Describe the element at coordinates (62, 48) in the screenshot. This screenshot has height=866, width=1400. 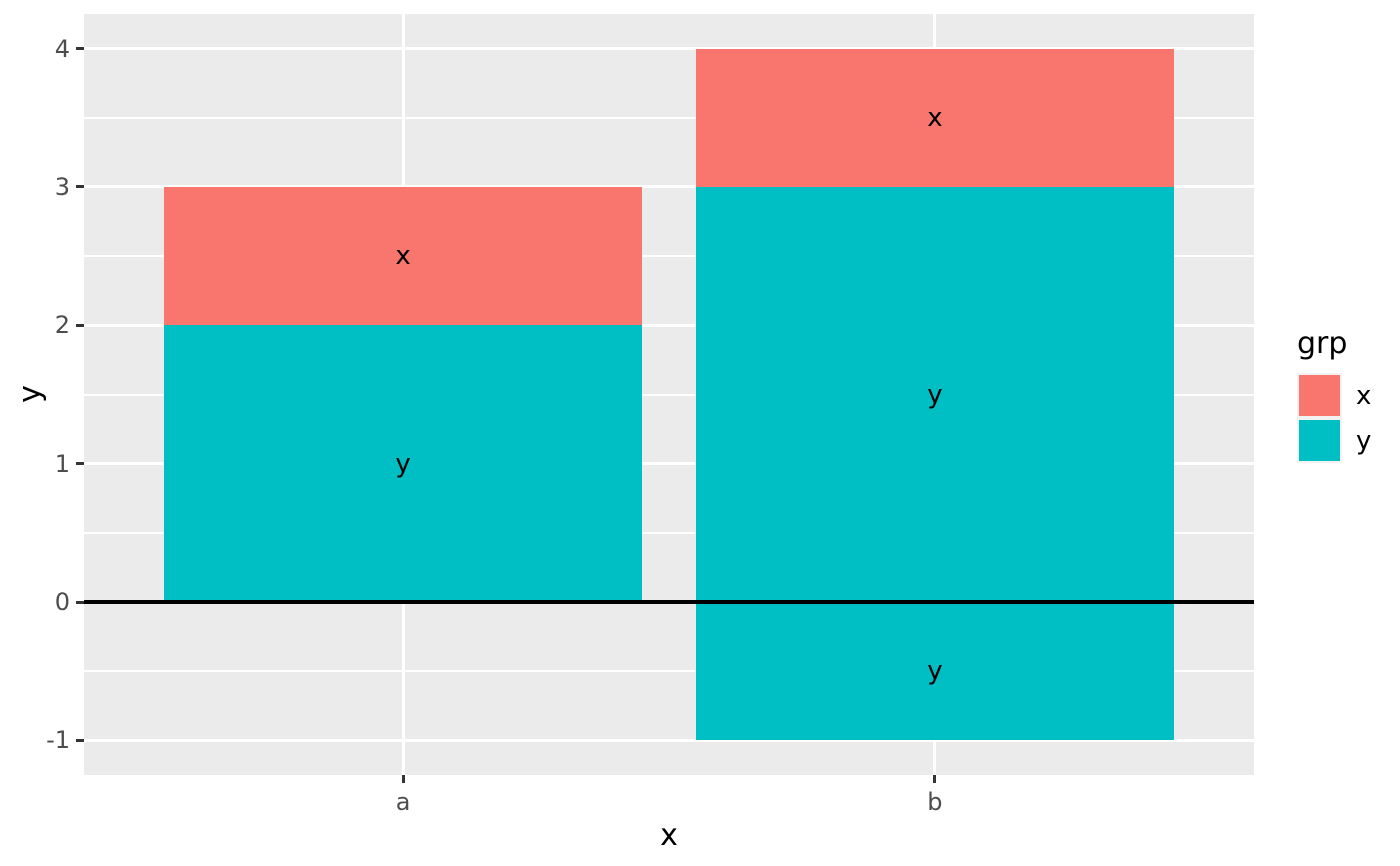
I see `y-axis-tick-label-4: 4` at that location.